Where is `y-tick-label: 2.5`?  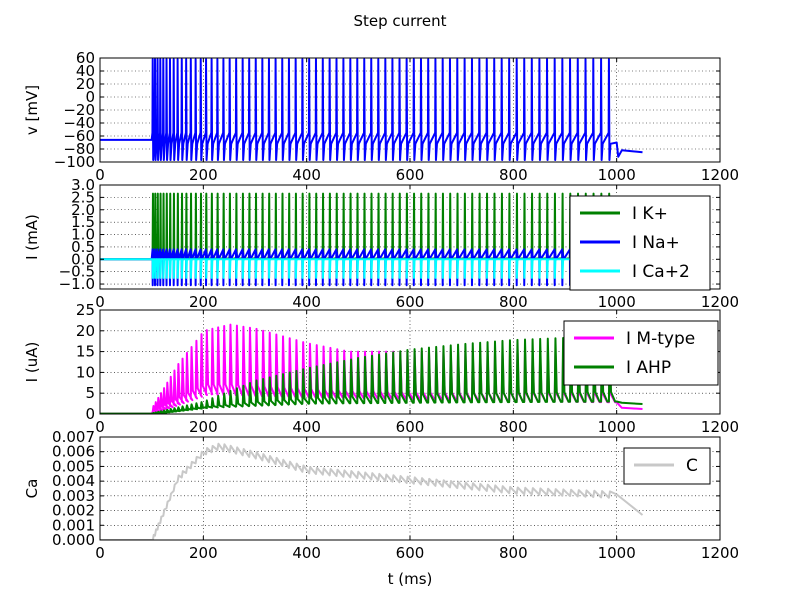
y-tick-label: 2.5 is located at coordinates (83, 197).